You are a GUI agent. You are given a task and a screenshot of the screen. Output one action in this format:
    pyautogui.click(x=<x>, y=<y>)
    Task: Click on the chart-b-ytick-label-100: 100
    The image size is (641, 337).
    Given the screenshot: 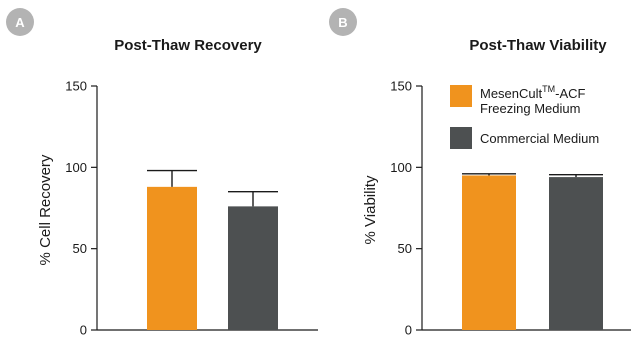 What is the action you would take?
    pyautogui.click(x=401, y=167)
    